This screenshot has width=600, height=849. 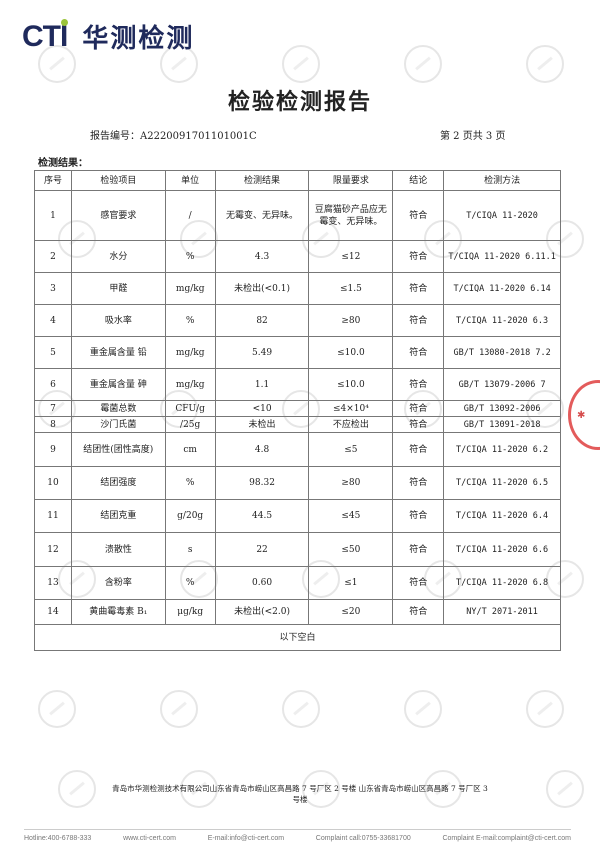 What do you see at coordinates (190, 449) in the screenshot?
I see `table-cell: cm` at bounding box center [190, 449].